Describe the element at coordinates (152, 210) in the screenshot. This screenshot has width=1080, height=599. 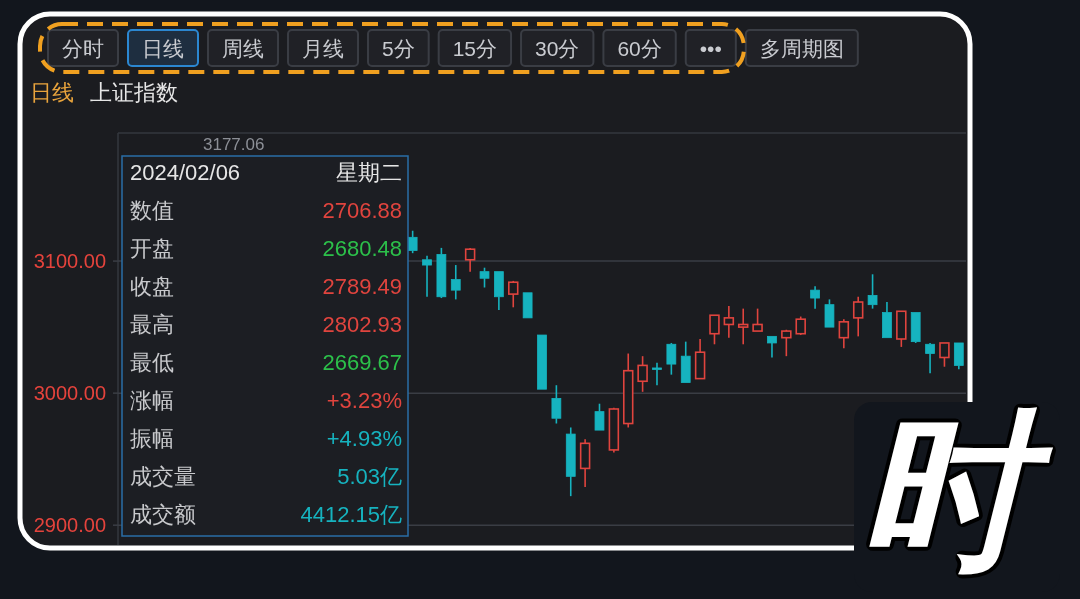
I see `category-label: 数值` at that location.